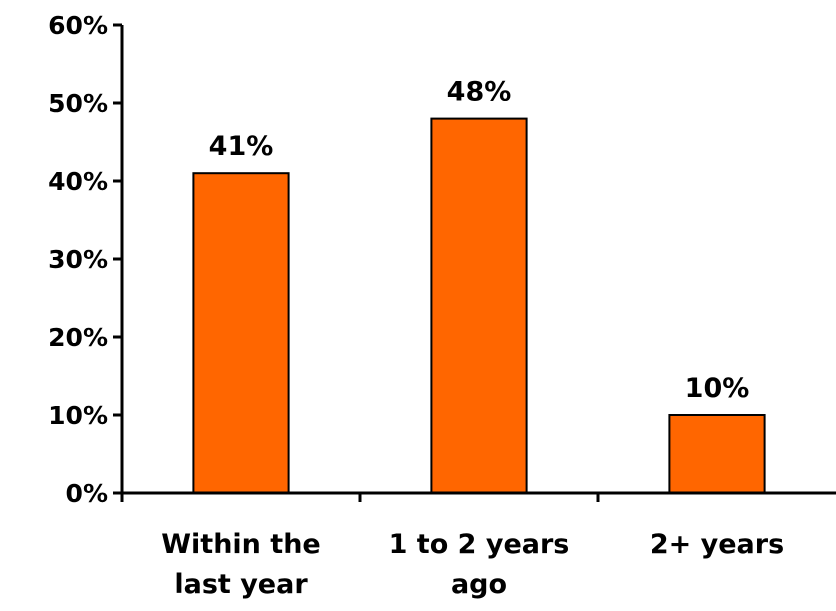 Image resolution: width=836 pixels, height=611 pixels. Describe the element at coordinates (717, 388) in the screenshot. I see `data-label-3: 10%` at that location.